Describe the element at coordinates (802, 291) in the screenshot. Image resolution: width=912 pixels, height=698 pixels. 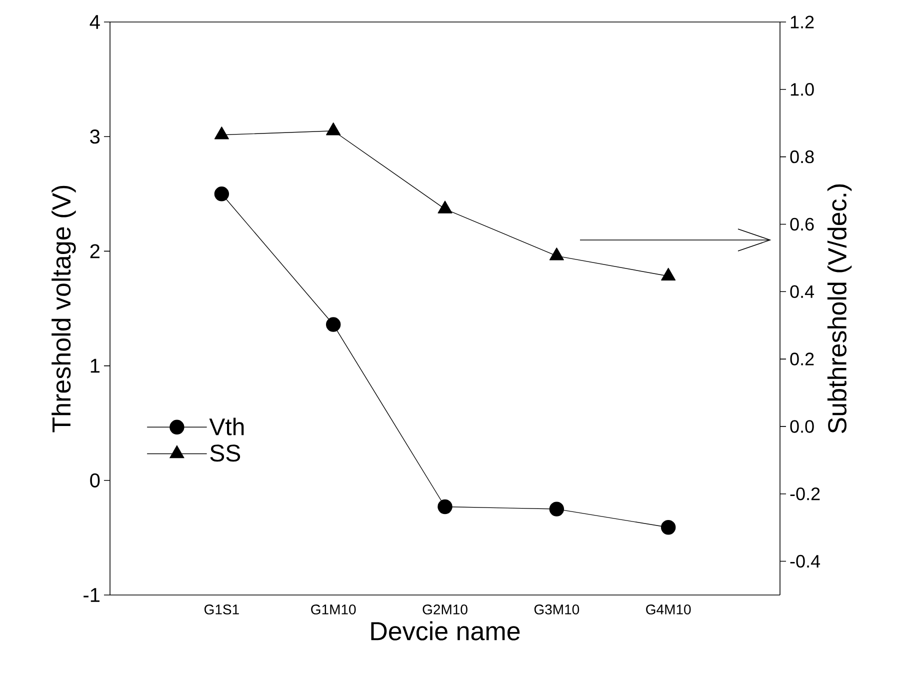
I see `y2-tick-label: 0.4` at that location.